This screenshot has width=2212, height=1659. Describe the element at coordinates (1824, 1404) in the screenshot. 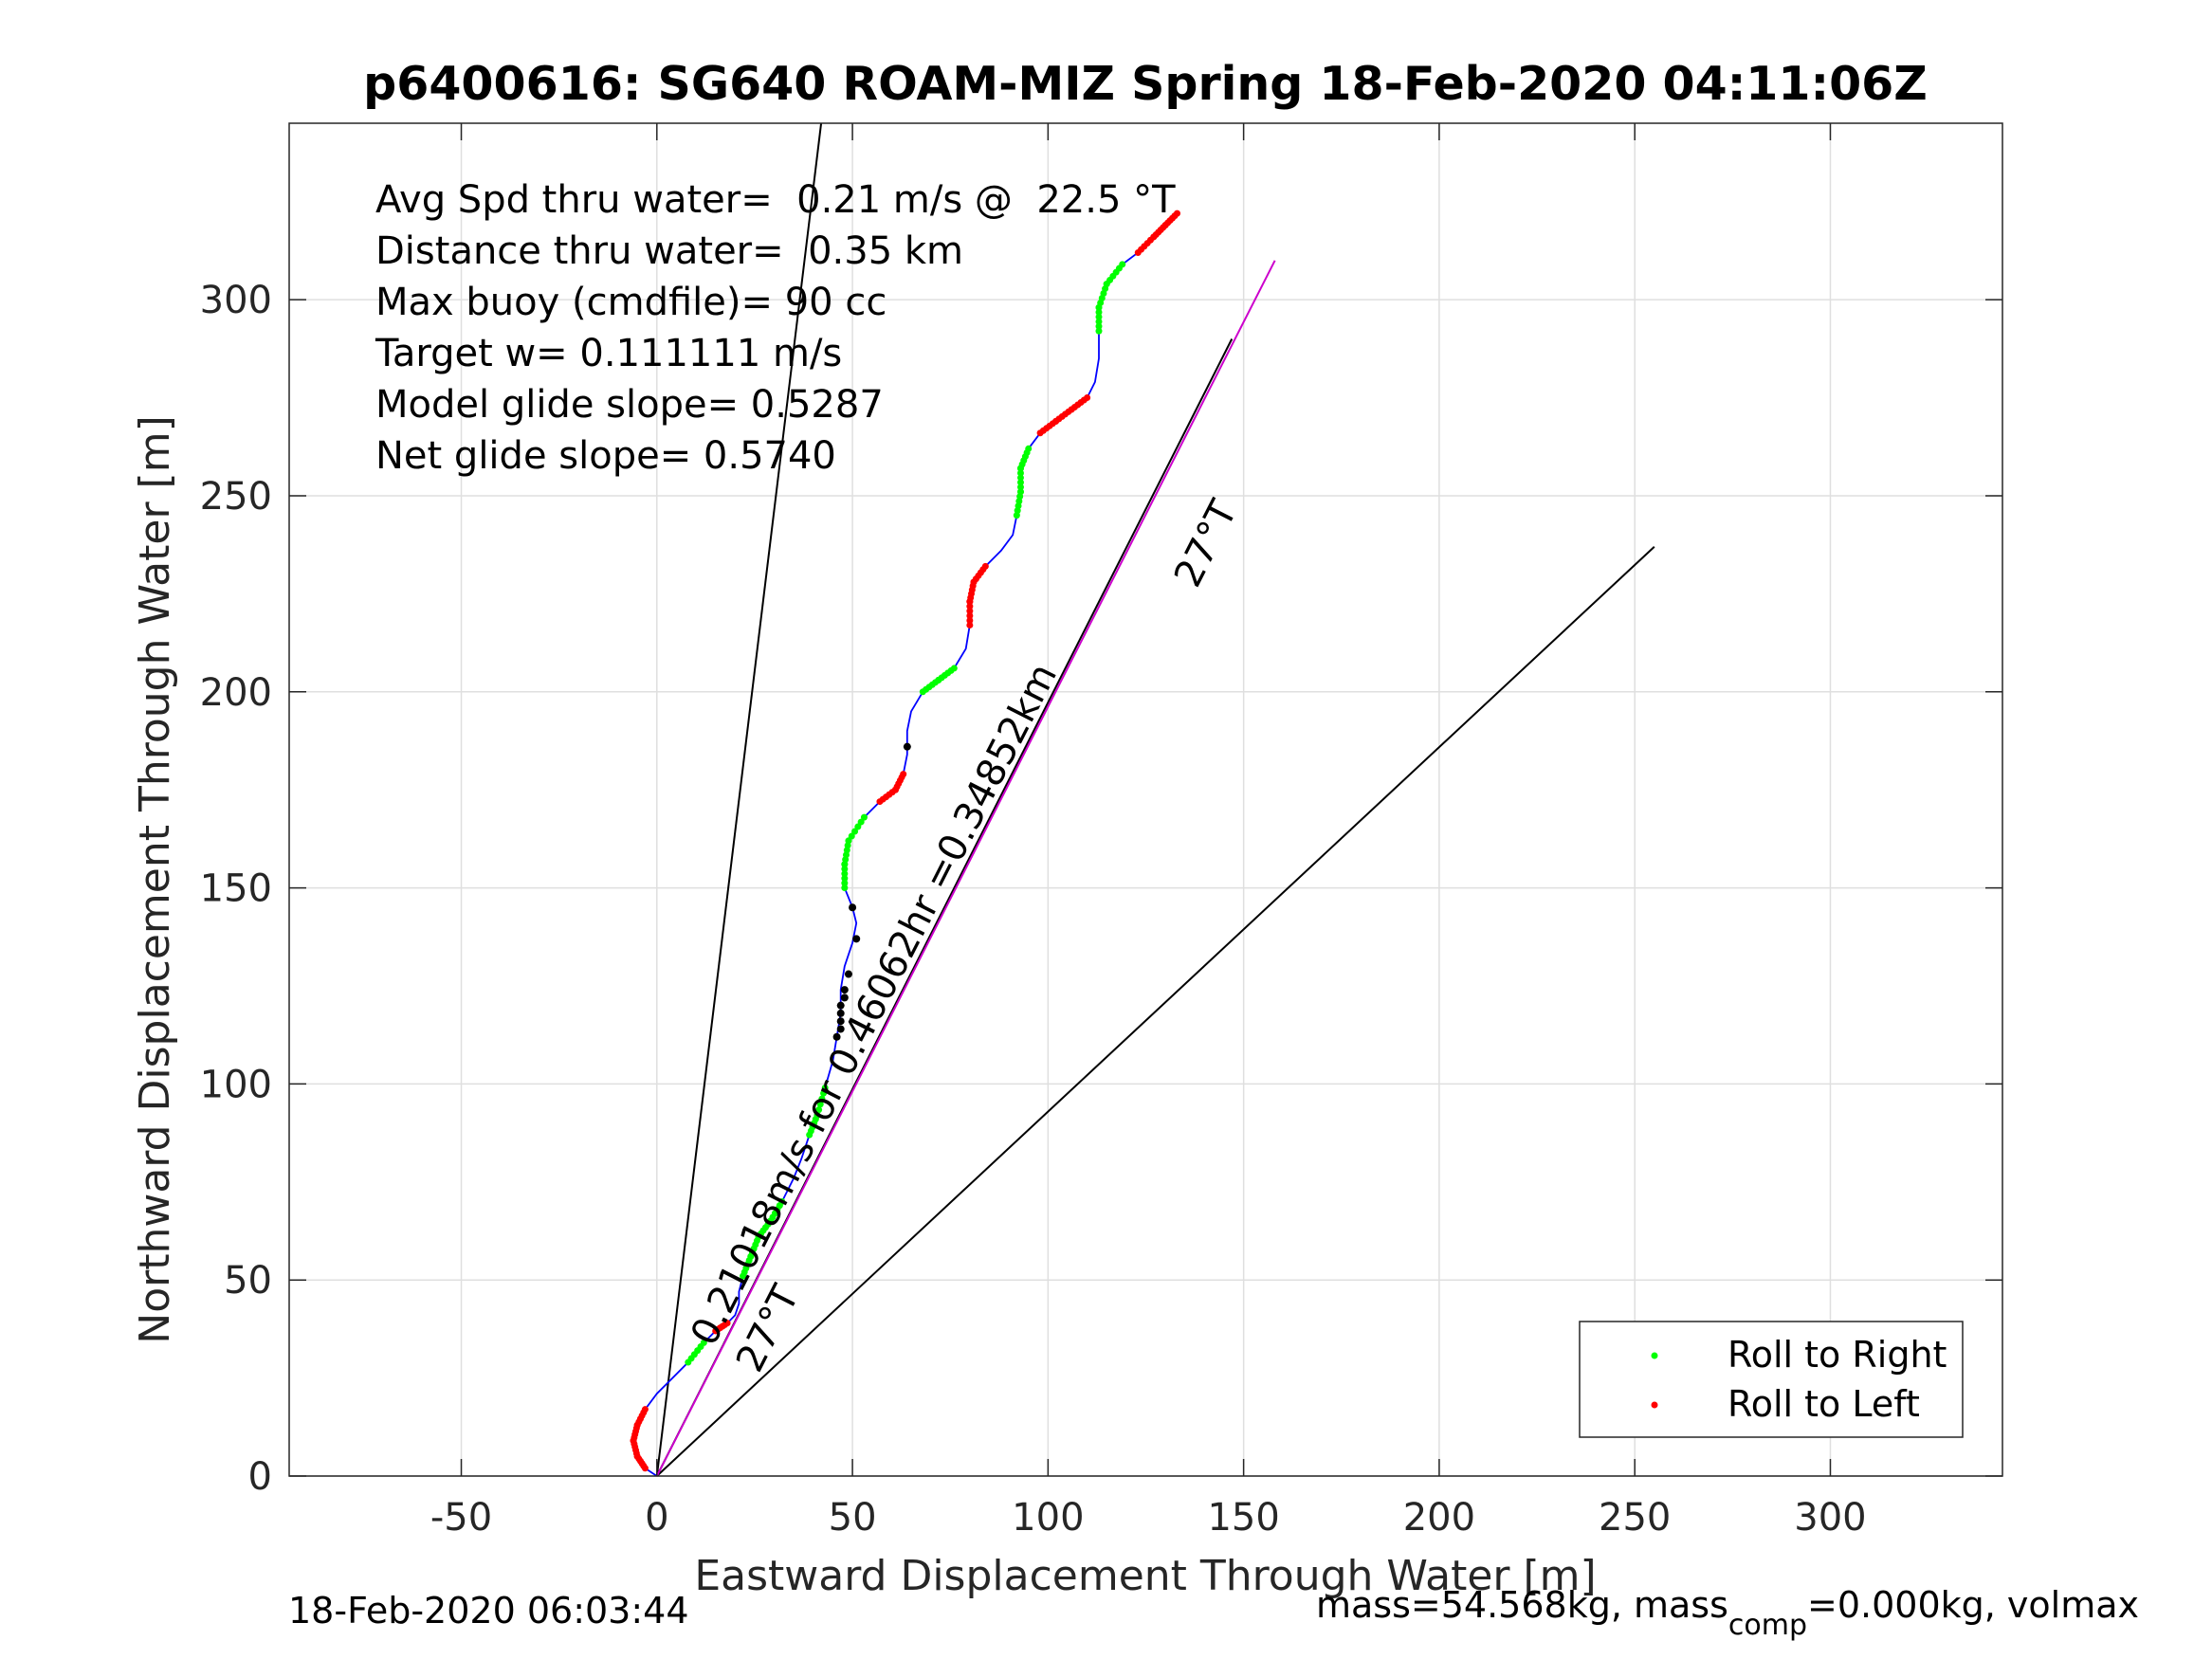

I see `legend-label-roll-left: Roll to Left` at that location.